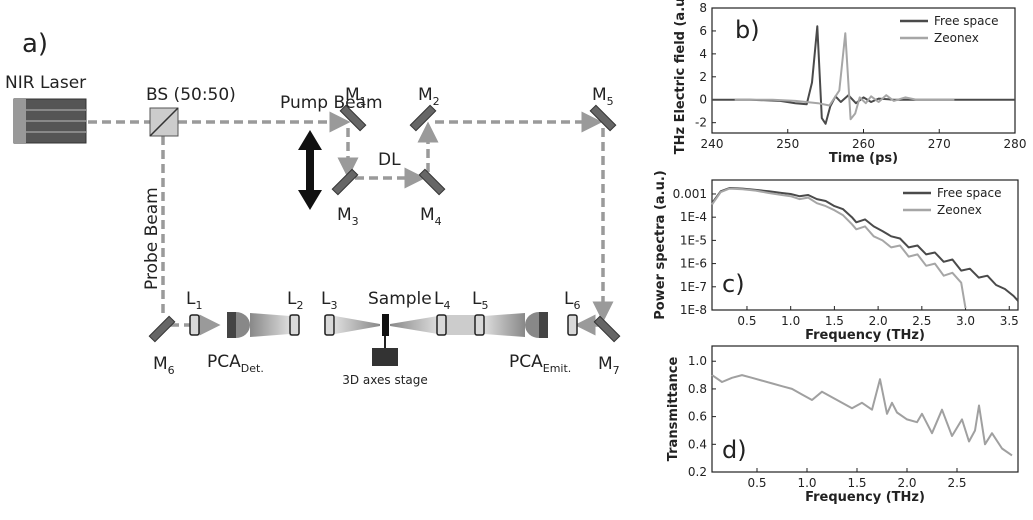  Describe the element at coordinates (400, 299) in the screenshot. I see `sample-label: Sample` at that location.